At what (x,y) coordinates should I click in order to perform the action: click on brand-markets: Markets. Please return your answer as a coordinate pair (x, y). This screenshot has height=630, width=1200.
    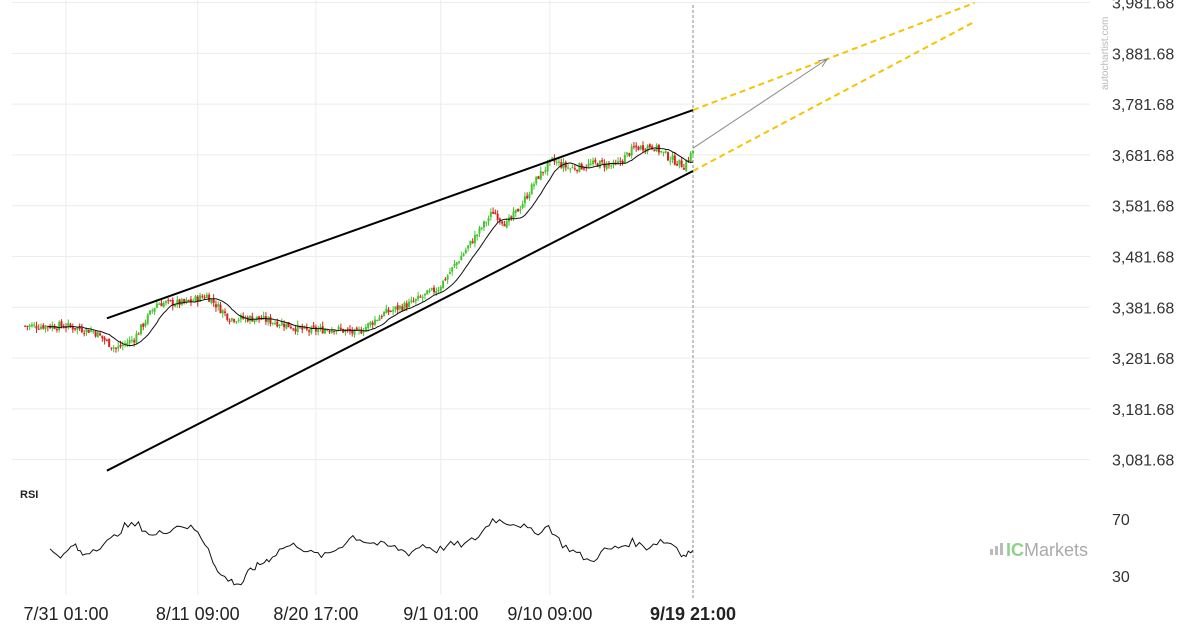
    Looking at the image, I should click on (1056, 550).